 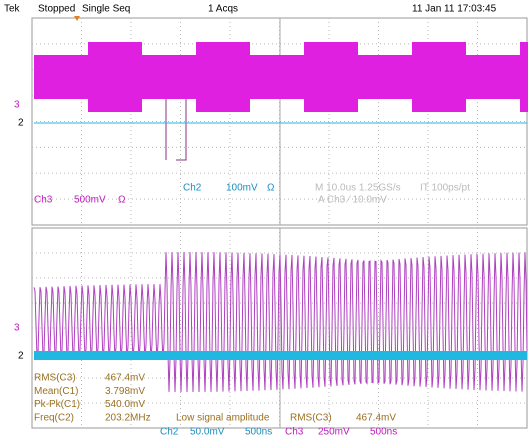 I want to click on measurement-name: Freq(C2), so click(x=54, y=418).